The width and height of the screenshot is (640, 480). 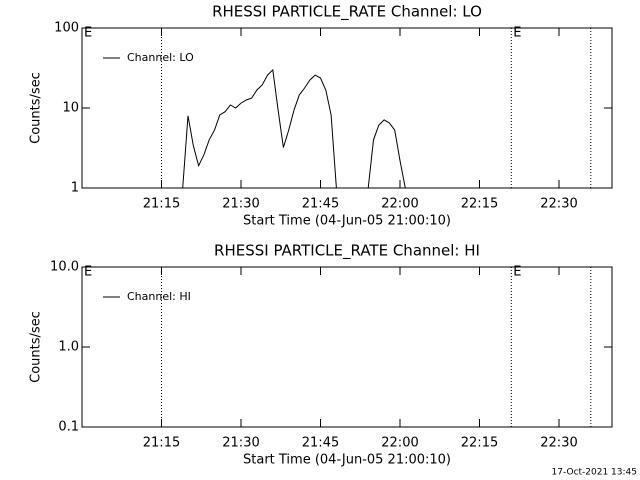 What do you see at coordinates (75, 188) in the screenshot?
I see `y-tick-label: 1` at bounding box center [75, 188].